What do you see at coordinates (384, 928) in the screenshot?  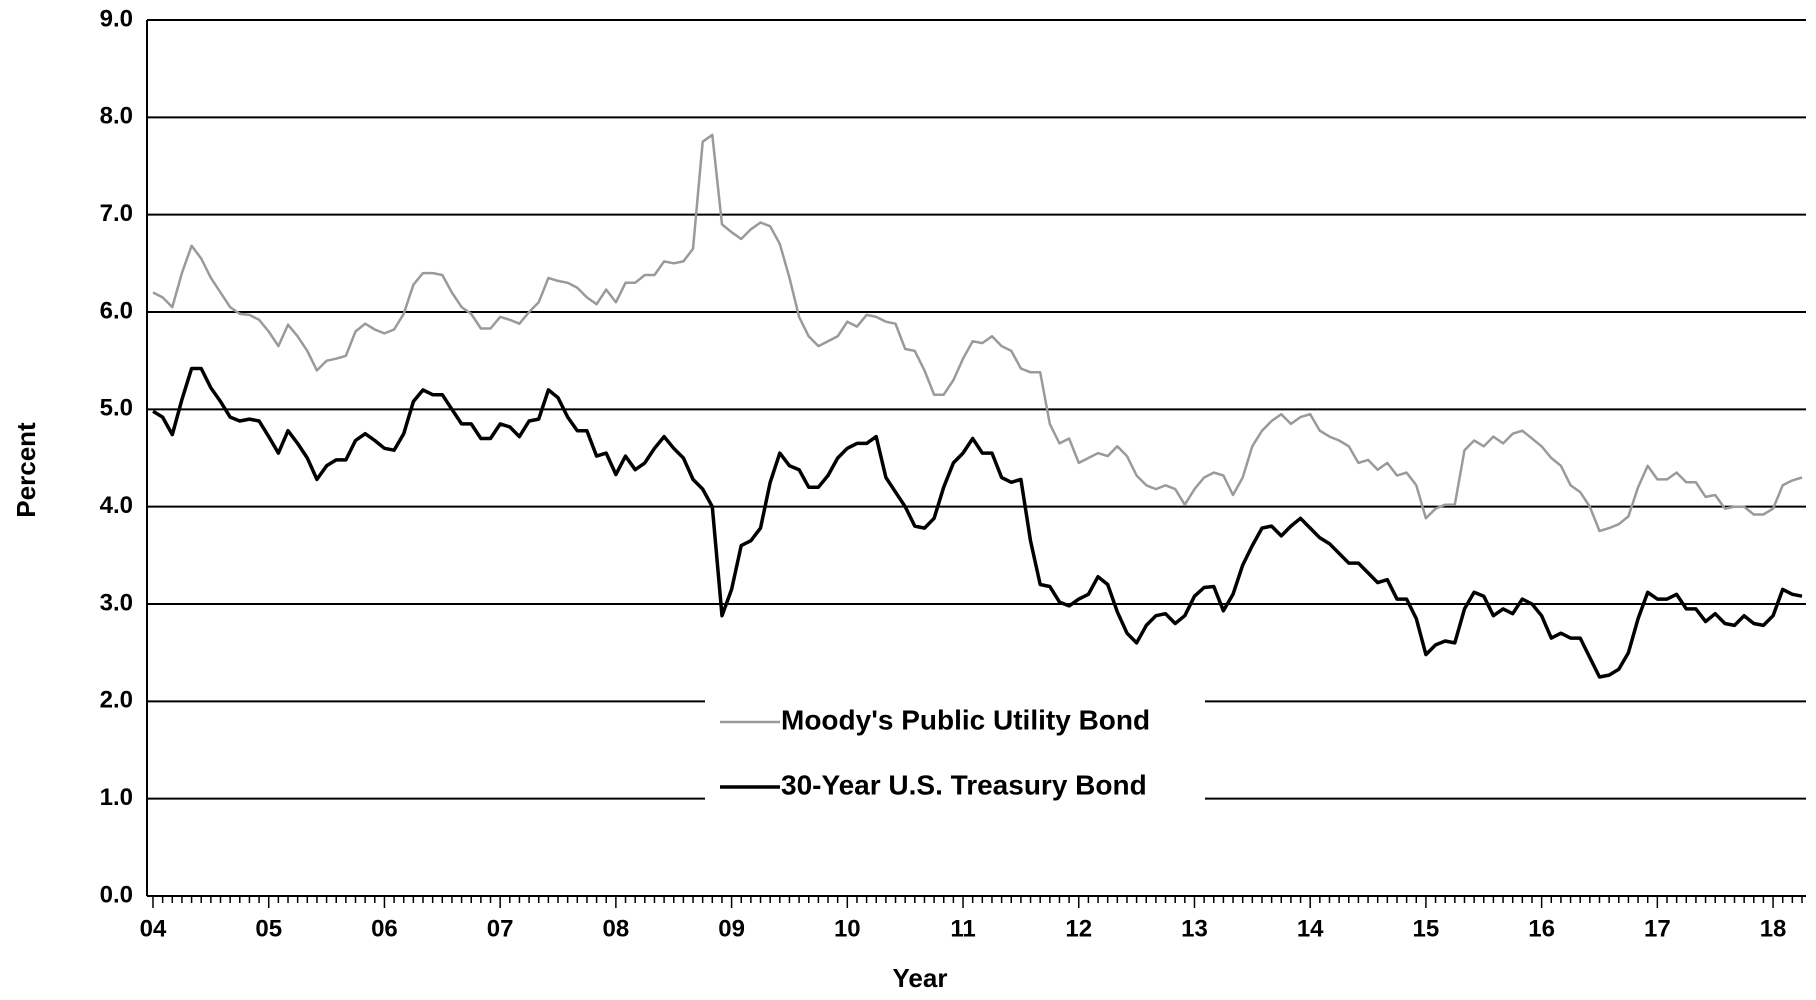 I see `x-tick-label: 06` at bounding box center [384, 928].